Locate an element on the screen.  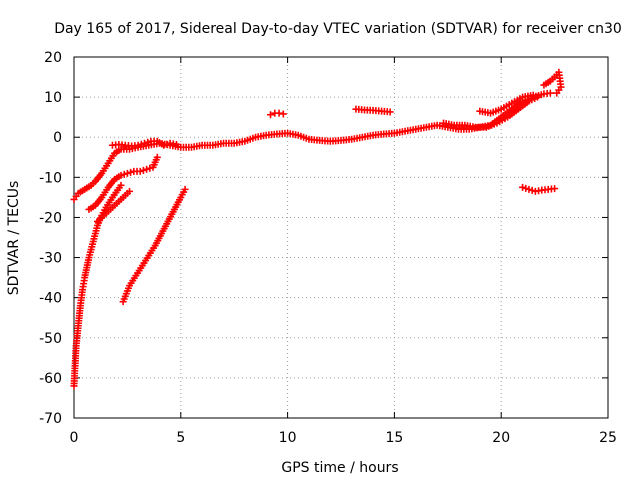
y-tick-label: -70 is located at coordinates (50, 419).